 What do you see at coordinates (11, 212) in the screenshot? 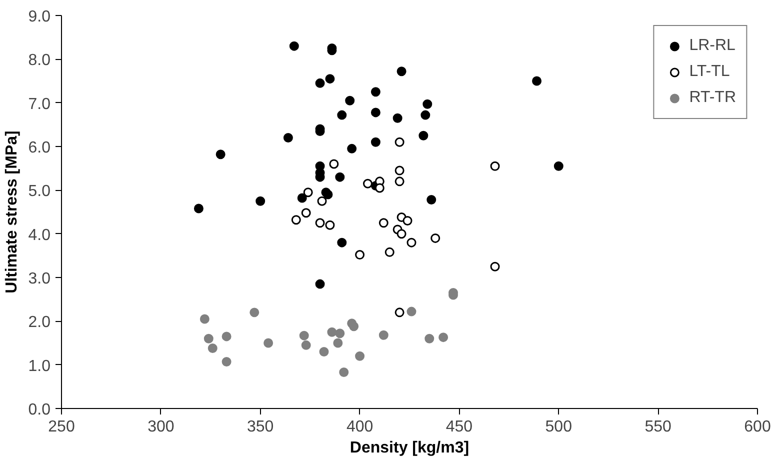
I see `y-axis-title: Ultimate stress [MPa]` at bounding box center [11, 212].